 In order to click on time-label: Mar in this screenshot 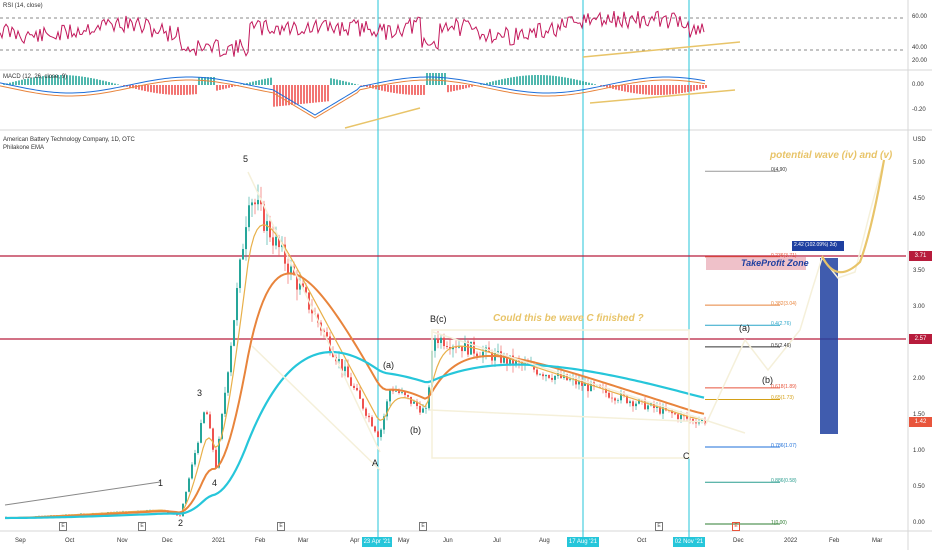, I will do `click(303, 541)`.